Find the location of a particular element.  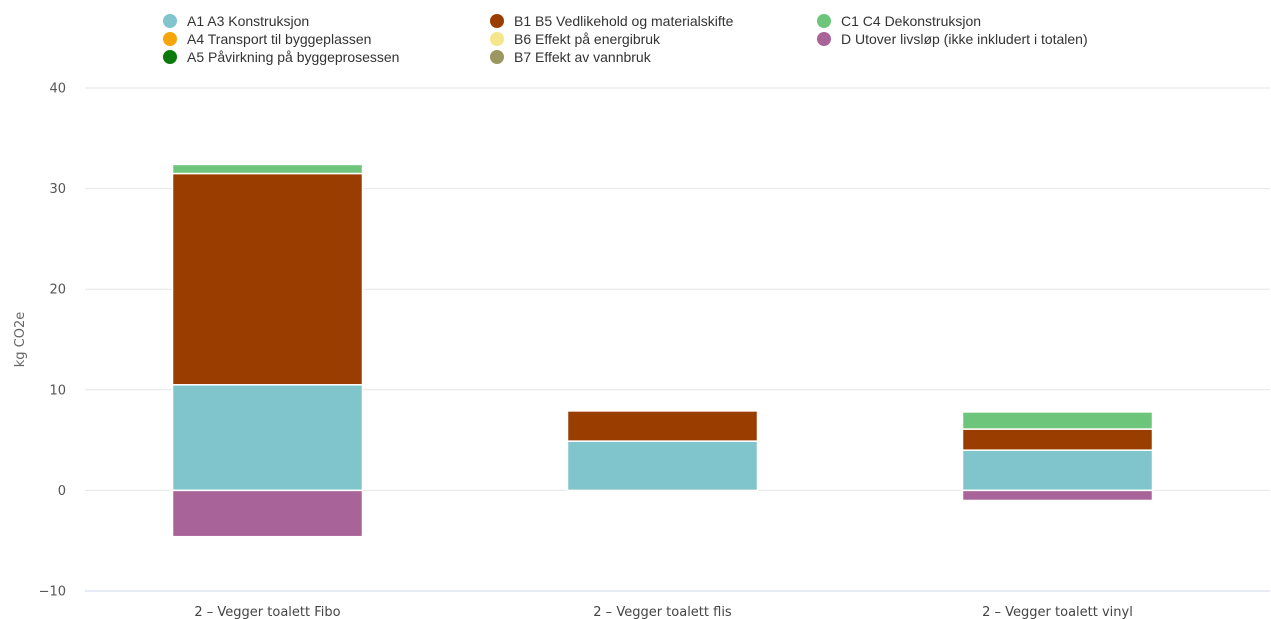

y-tick-label: 20 is located at coordinates (57, 290).